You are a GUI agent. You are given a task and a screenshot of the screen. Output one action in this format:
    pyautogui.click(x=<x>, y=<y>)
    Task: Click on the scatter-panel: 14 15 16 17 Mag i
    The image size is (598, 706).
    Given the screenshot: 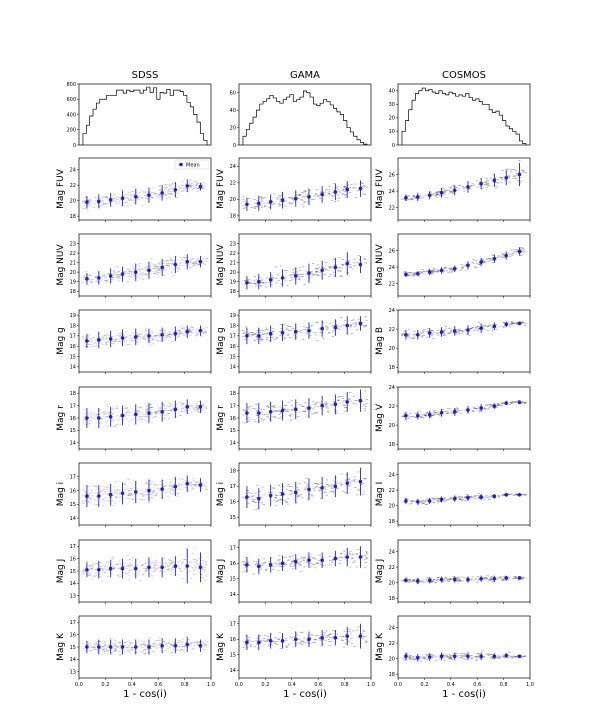 What is the action you would take?
    pyautogui.click(x=134, y=494)
    